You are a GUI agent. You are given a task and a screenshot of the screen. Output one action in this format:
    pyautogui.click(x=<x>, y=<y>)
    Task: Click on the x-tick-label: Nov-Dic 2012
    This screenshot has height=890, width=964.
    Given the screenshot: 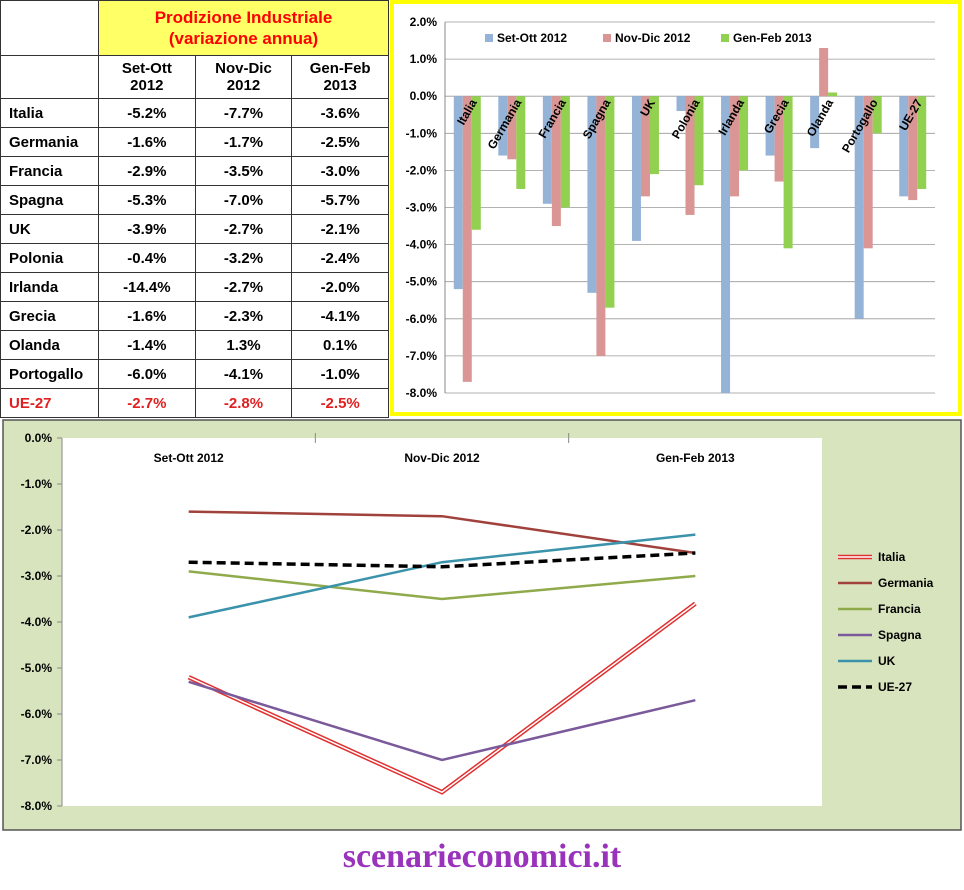 What is the action you would take?
    pyautogui.click(x=442, y=458)
    